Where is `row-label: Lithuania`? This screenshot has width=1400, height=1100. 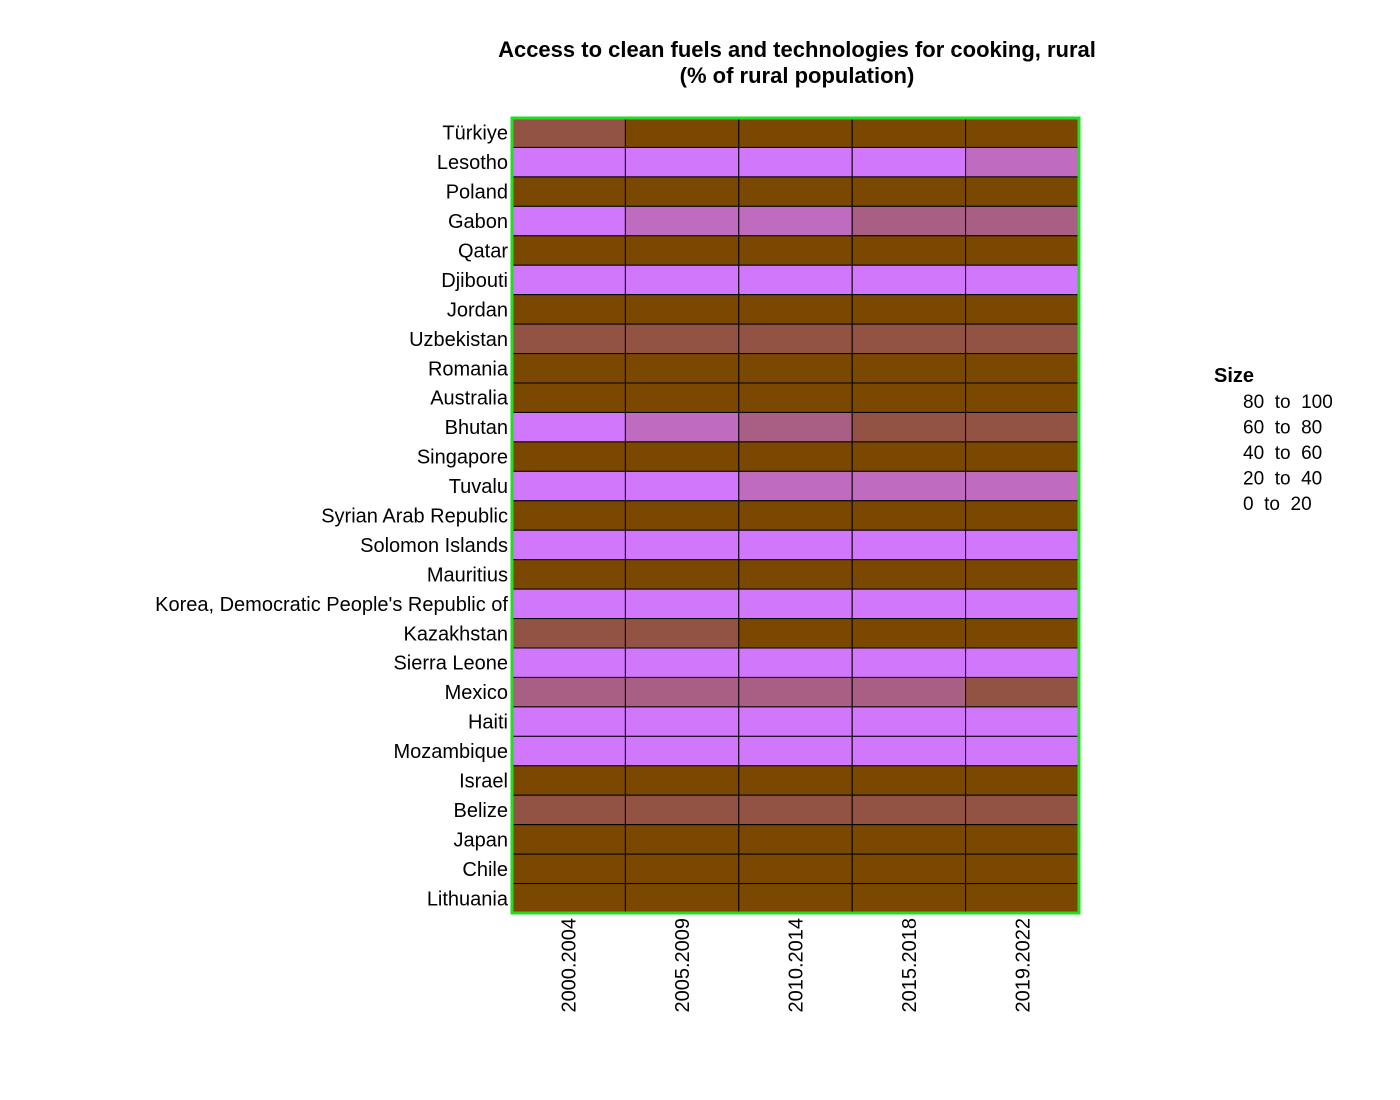 row-label: Lithuania is located at coordinates (468, 899).